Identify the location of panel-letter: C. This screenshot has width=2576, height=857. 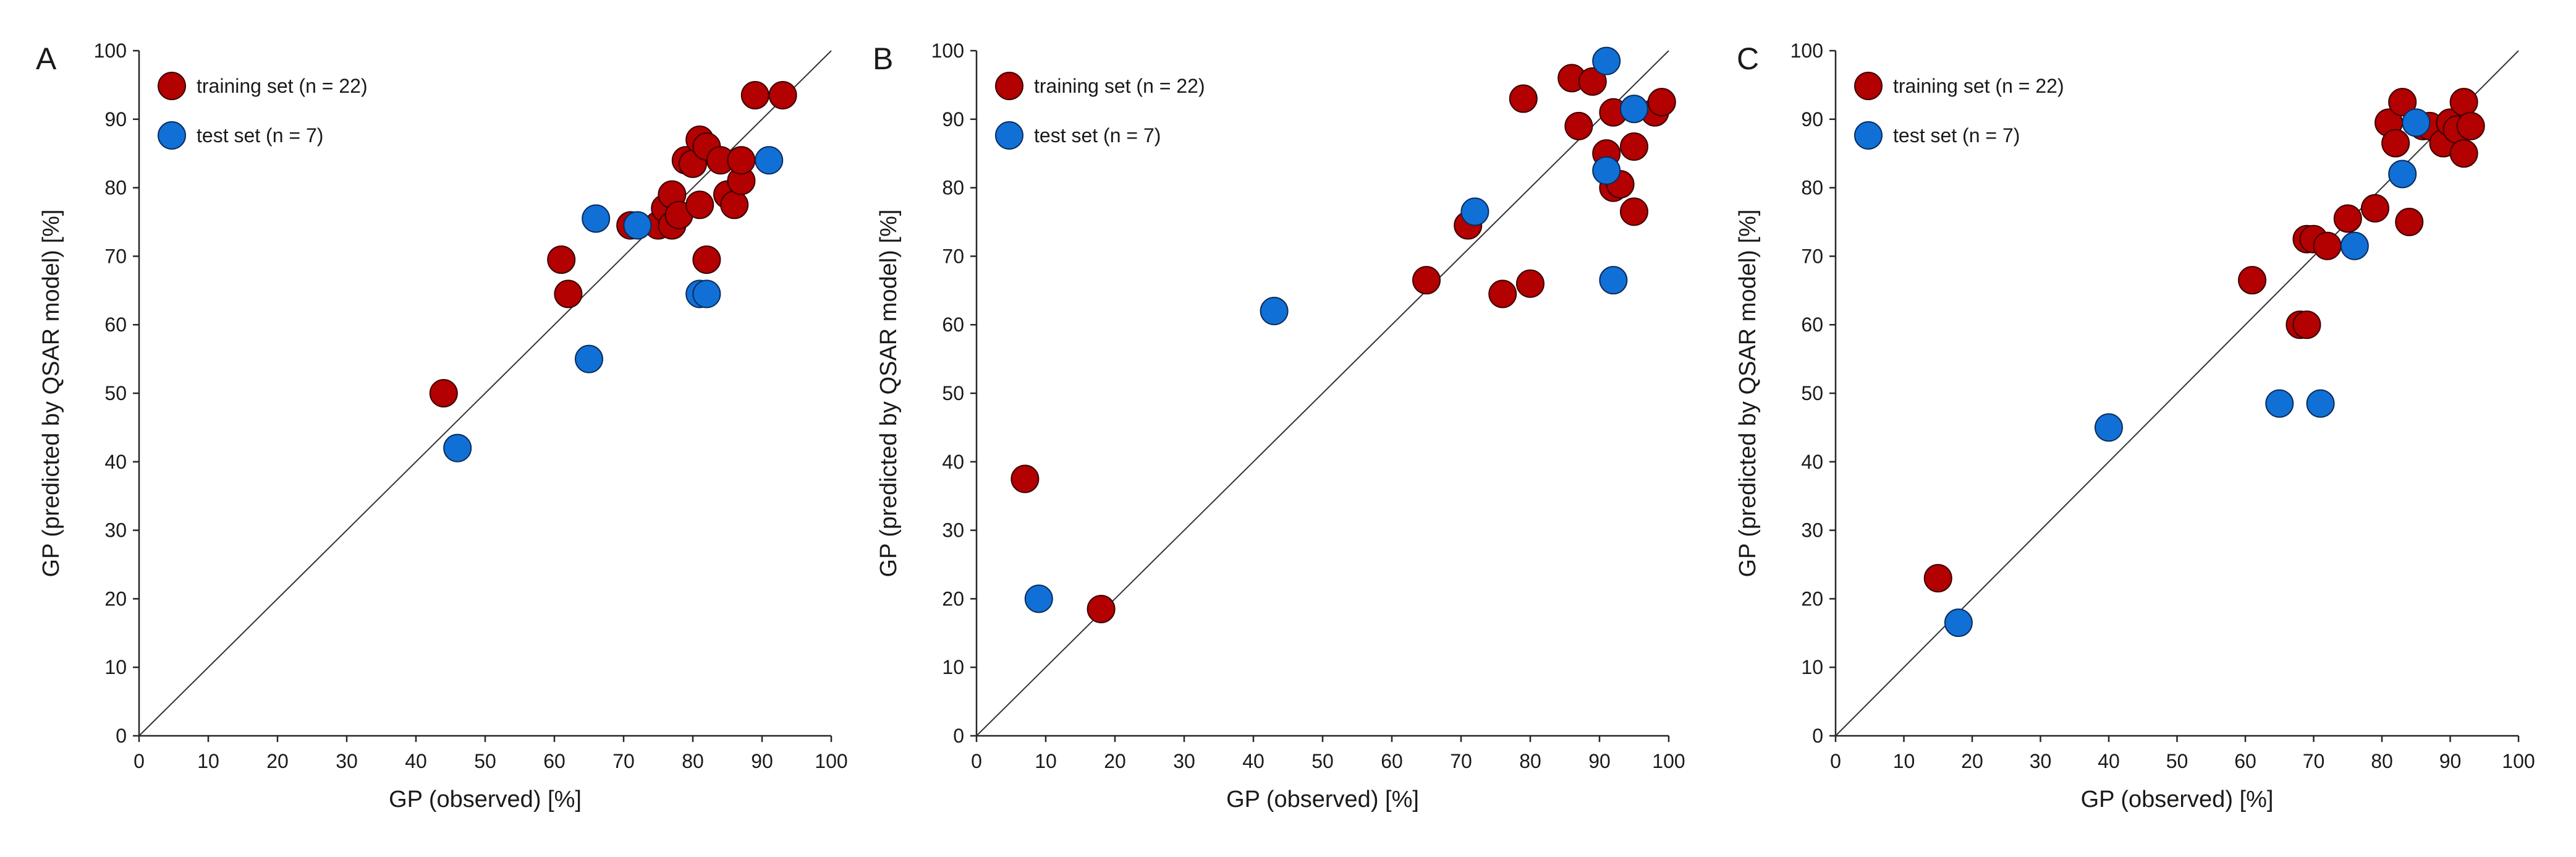
(1748, 58).